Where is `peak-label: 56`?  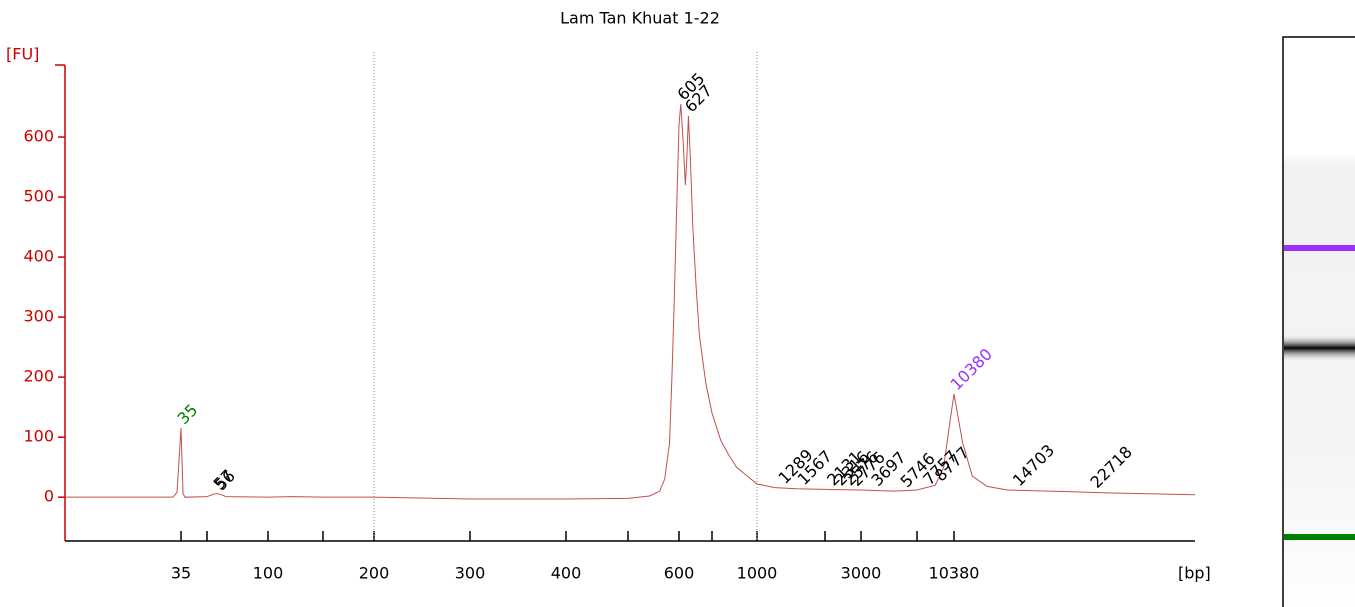 peak-label: 56 is located at coordinates (225, 480).